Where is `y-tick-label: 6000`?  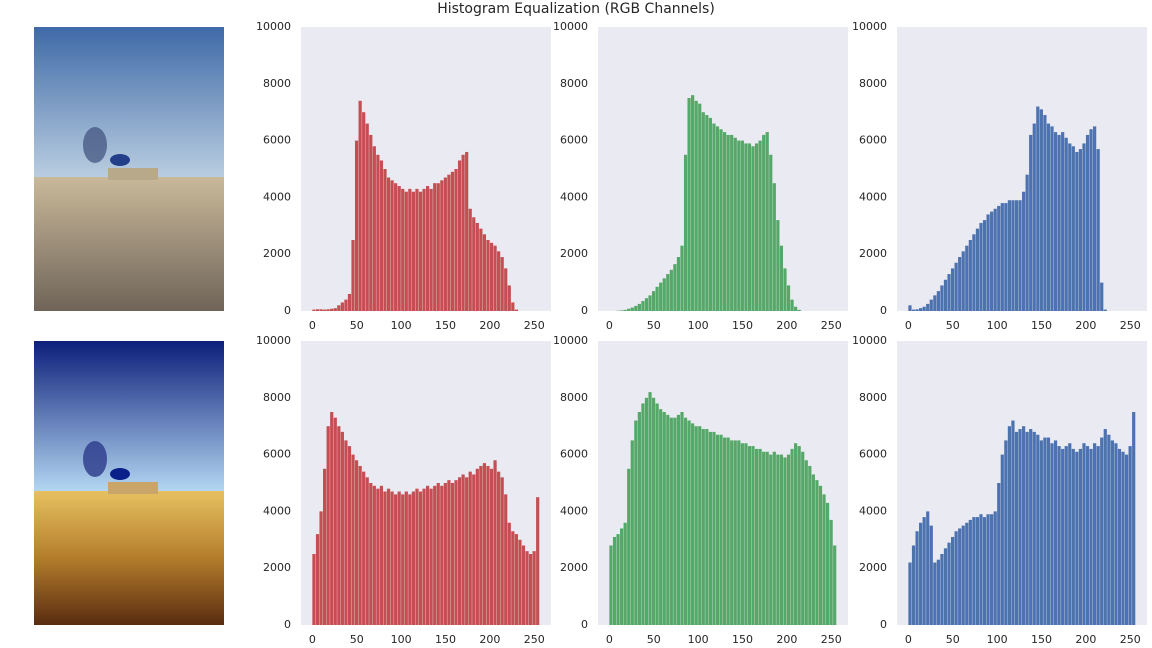
y-tick-label: 6000 is located at coordinates (277, 140).